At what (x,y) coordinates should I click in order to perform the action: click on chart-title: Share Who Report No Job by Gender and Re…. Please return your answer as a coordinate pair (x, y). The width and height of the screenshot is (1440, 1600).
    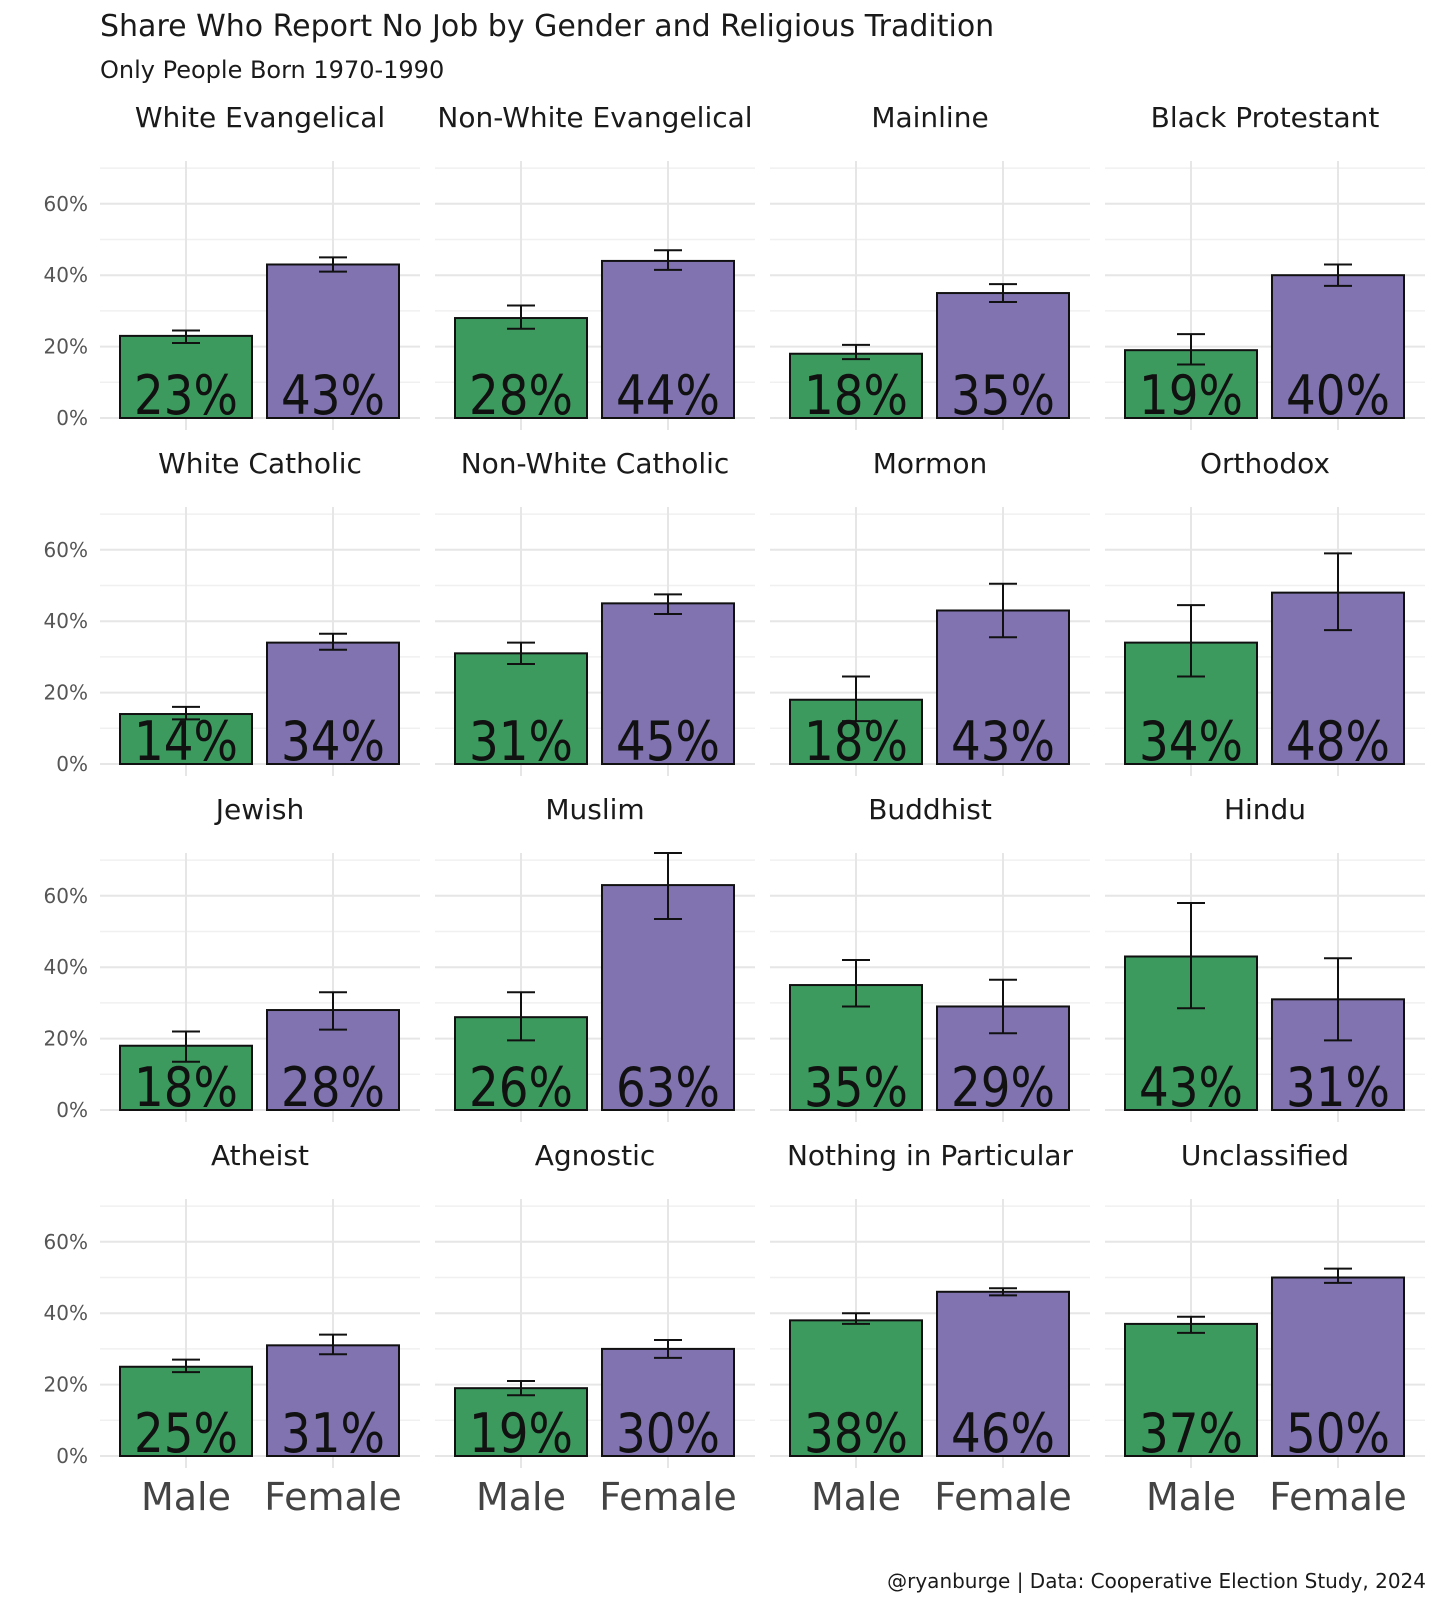
    Looking at the image, I should click on (547, 26).